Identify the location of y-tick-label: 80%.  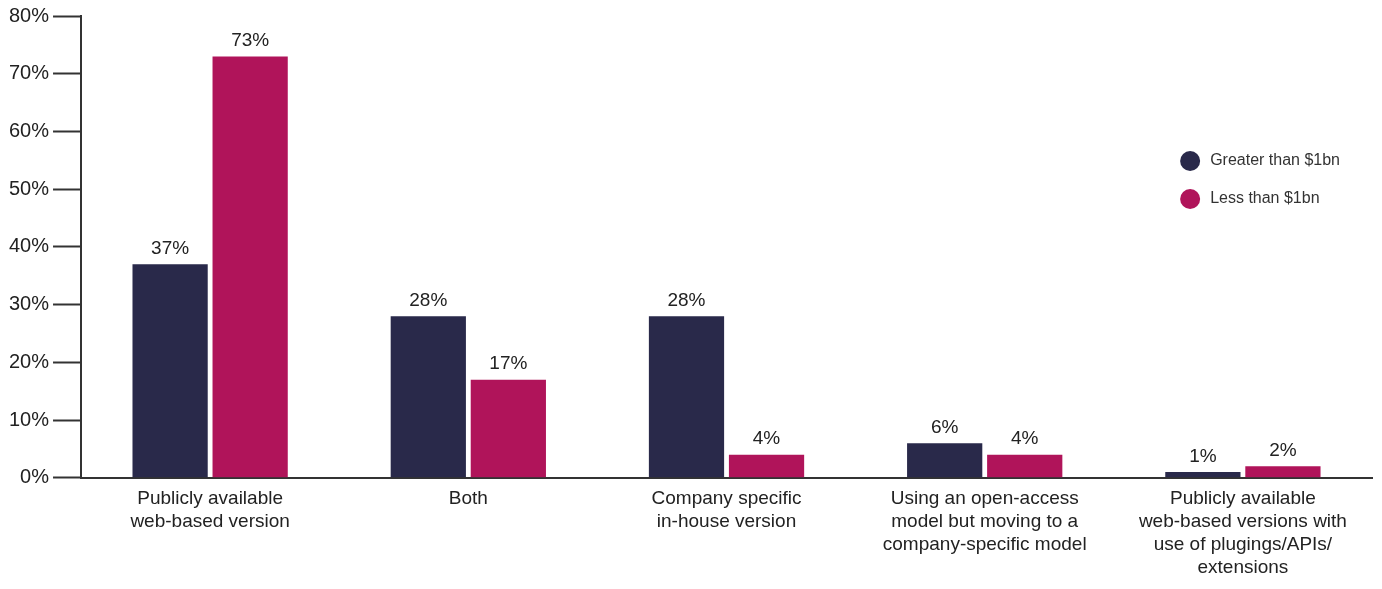
(29, 14).